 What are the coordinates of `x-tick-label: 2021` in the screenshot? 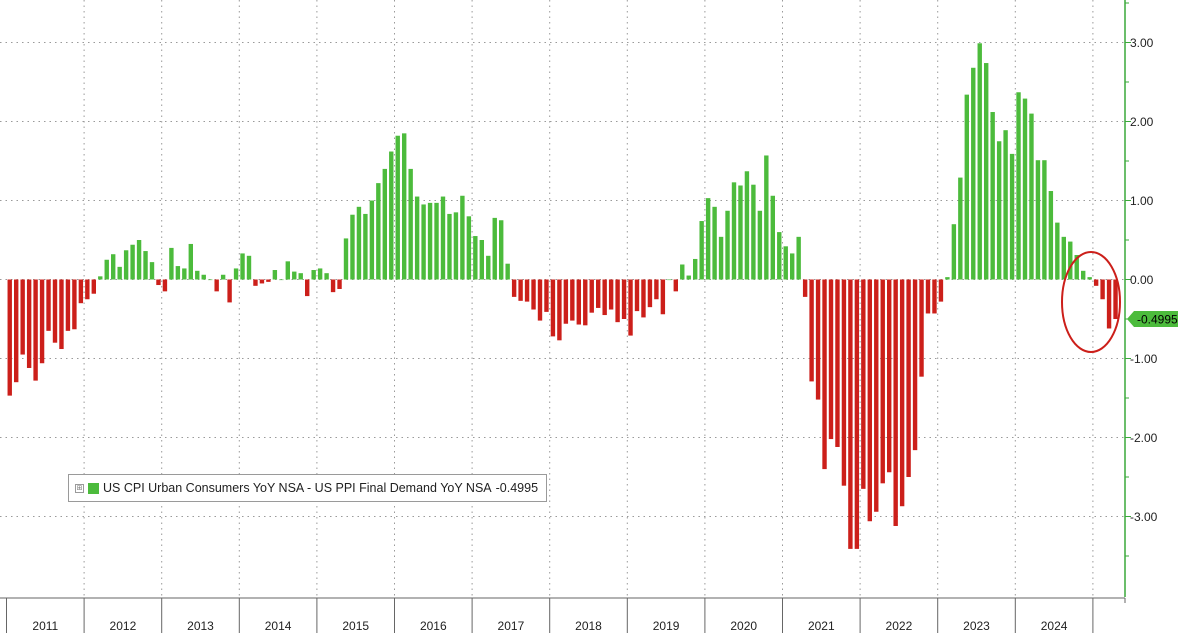 It's located at (821, 626).